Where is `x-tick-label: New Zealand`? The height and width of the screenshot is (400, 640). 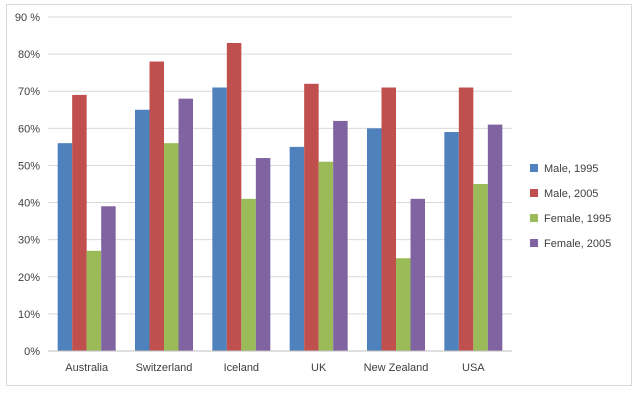
x-tick-label: New Zealand is located at coordinates (396, 368).